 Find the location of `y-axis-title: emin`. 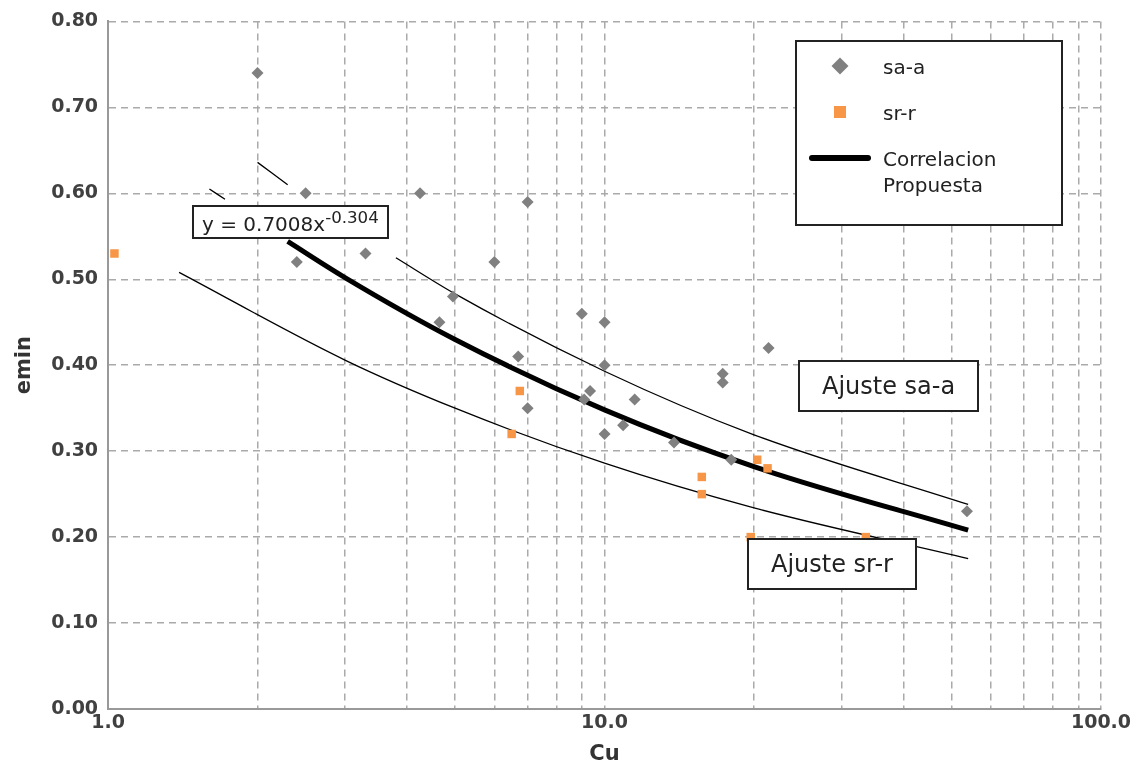

y-axis-title: emin is located at coordinates (23, 365).